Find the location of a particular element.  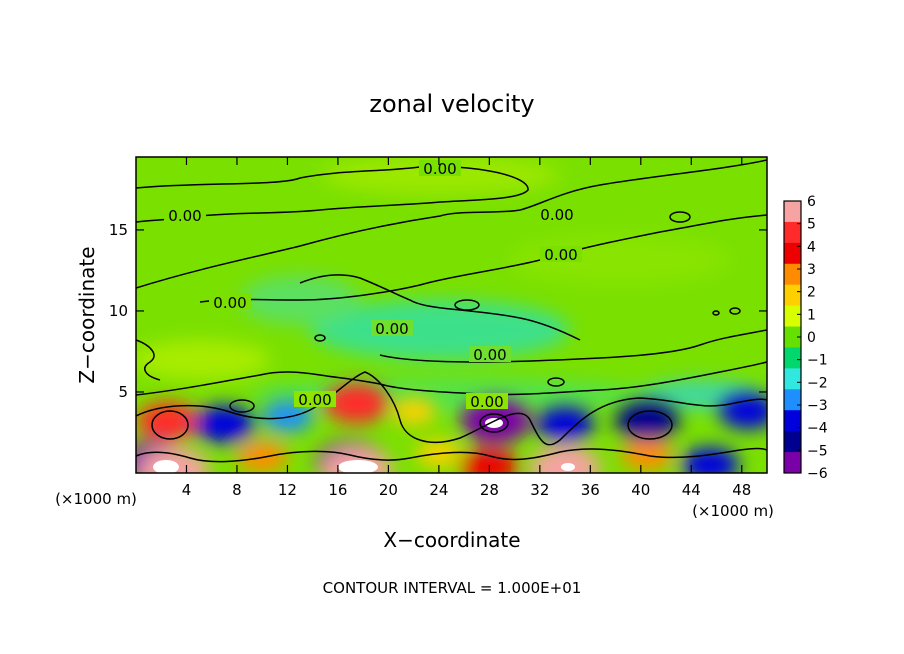

y-tick-label: 10 is located at coordinates (118, 311).